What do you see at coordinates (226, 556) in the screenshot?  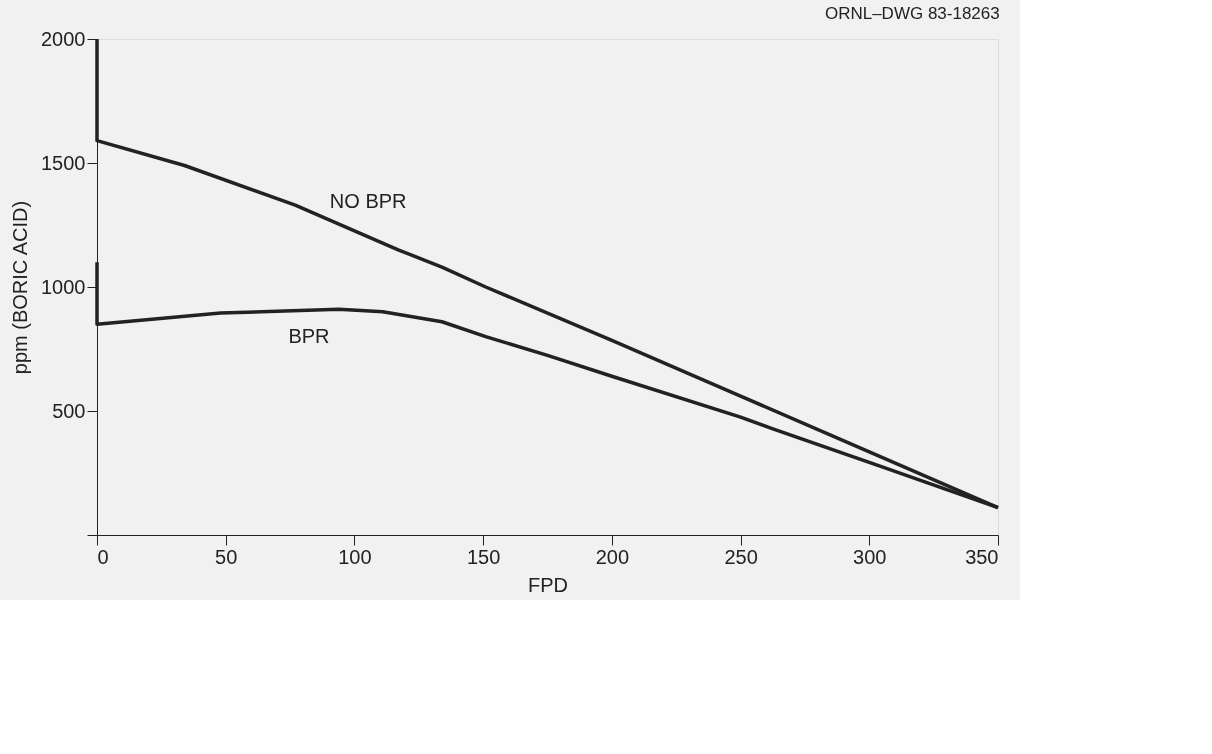 I see `x-tick-label: 50` at bounding box center [226, 556].